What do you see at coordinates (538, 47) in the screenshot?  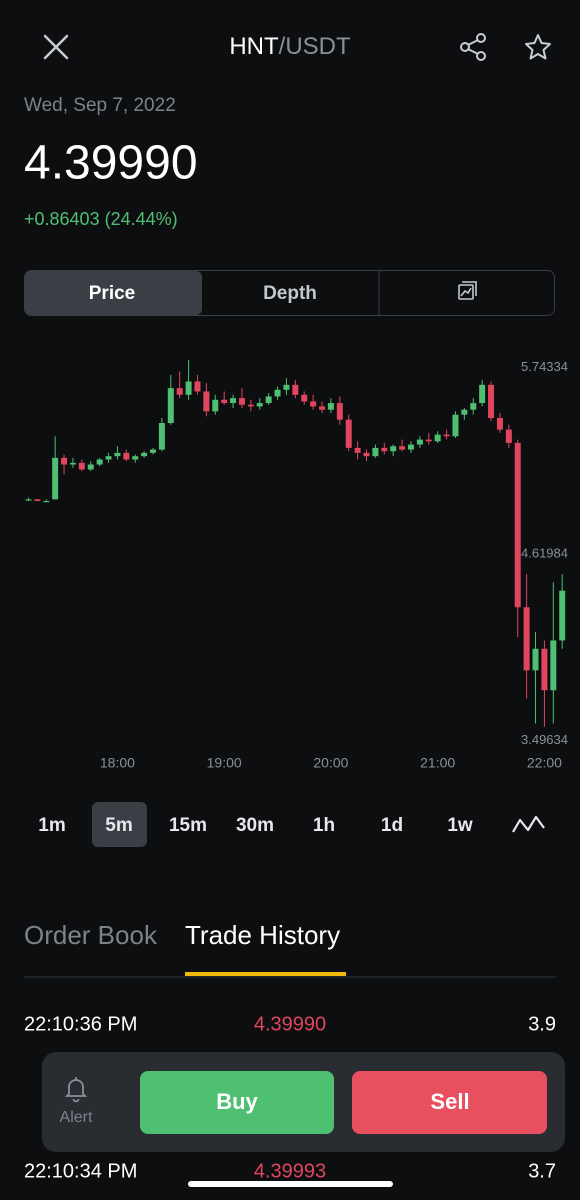 I see `favorite-button` at bounding box center [538, 47].